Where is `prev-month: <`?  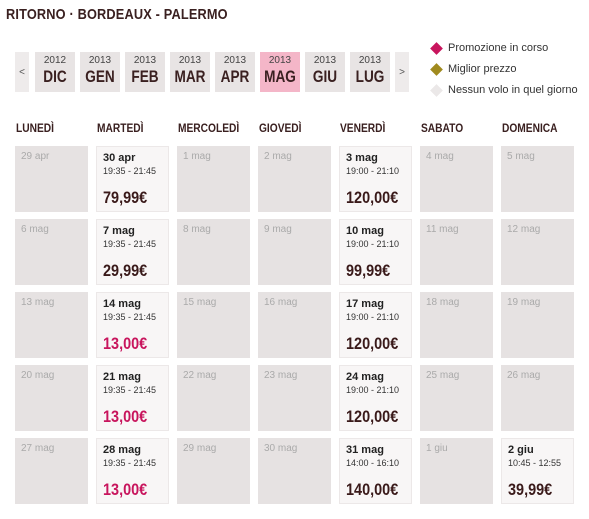
prev-month: < is located at coordinates (22, 72).